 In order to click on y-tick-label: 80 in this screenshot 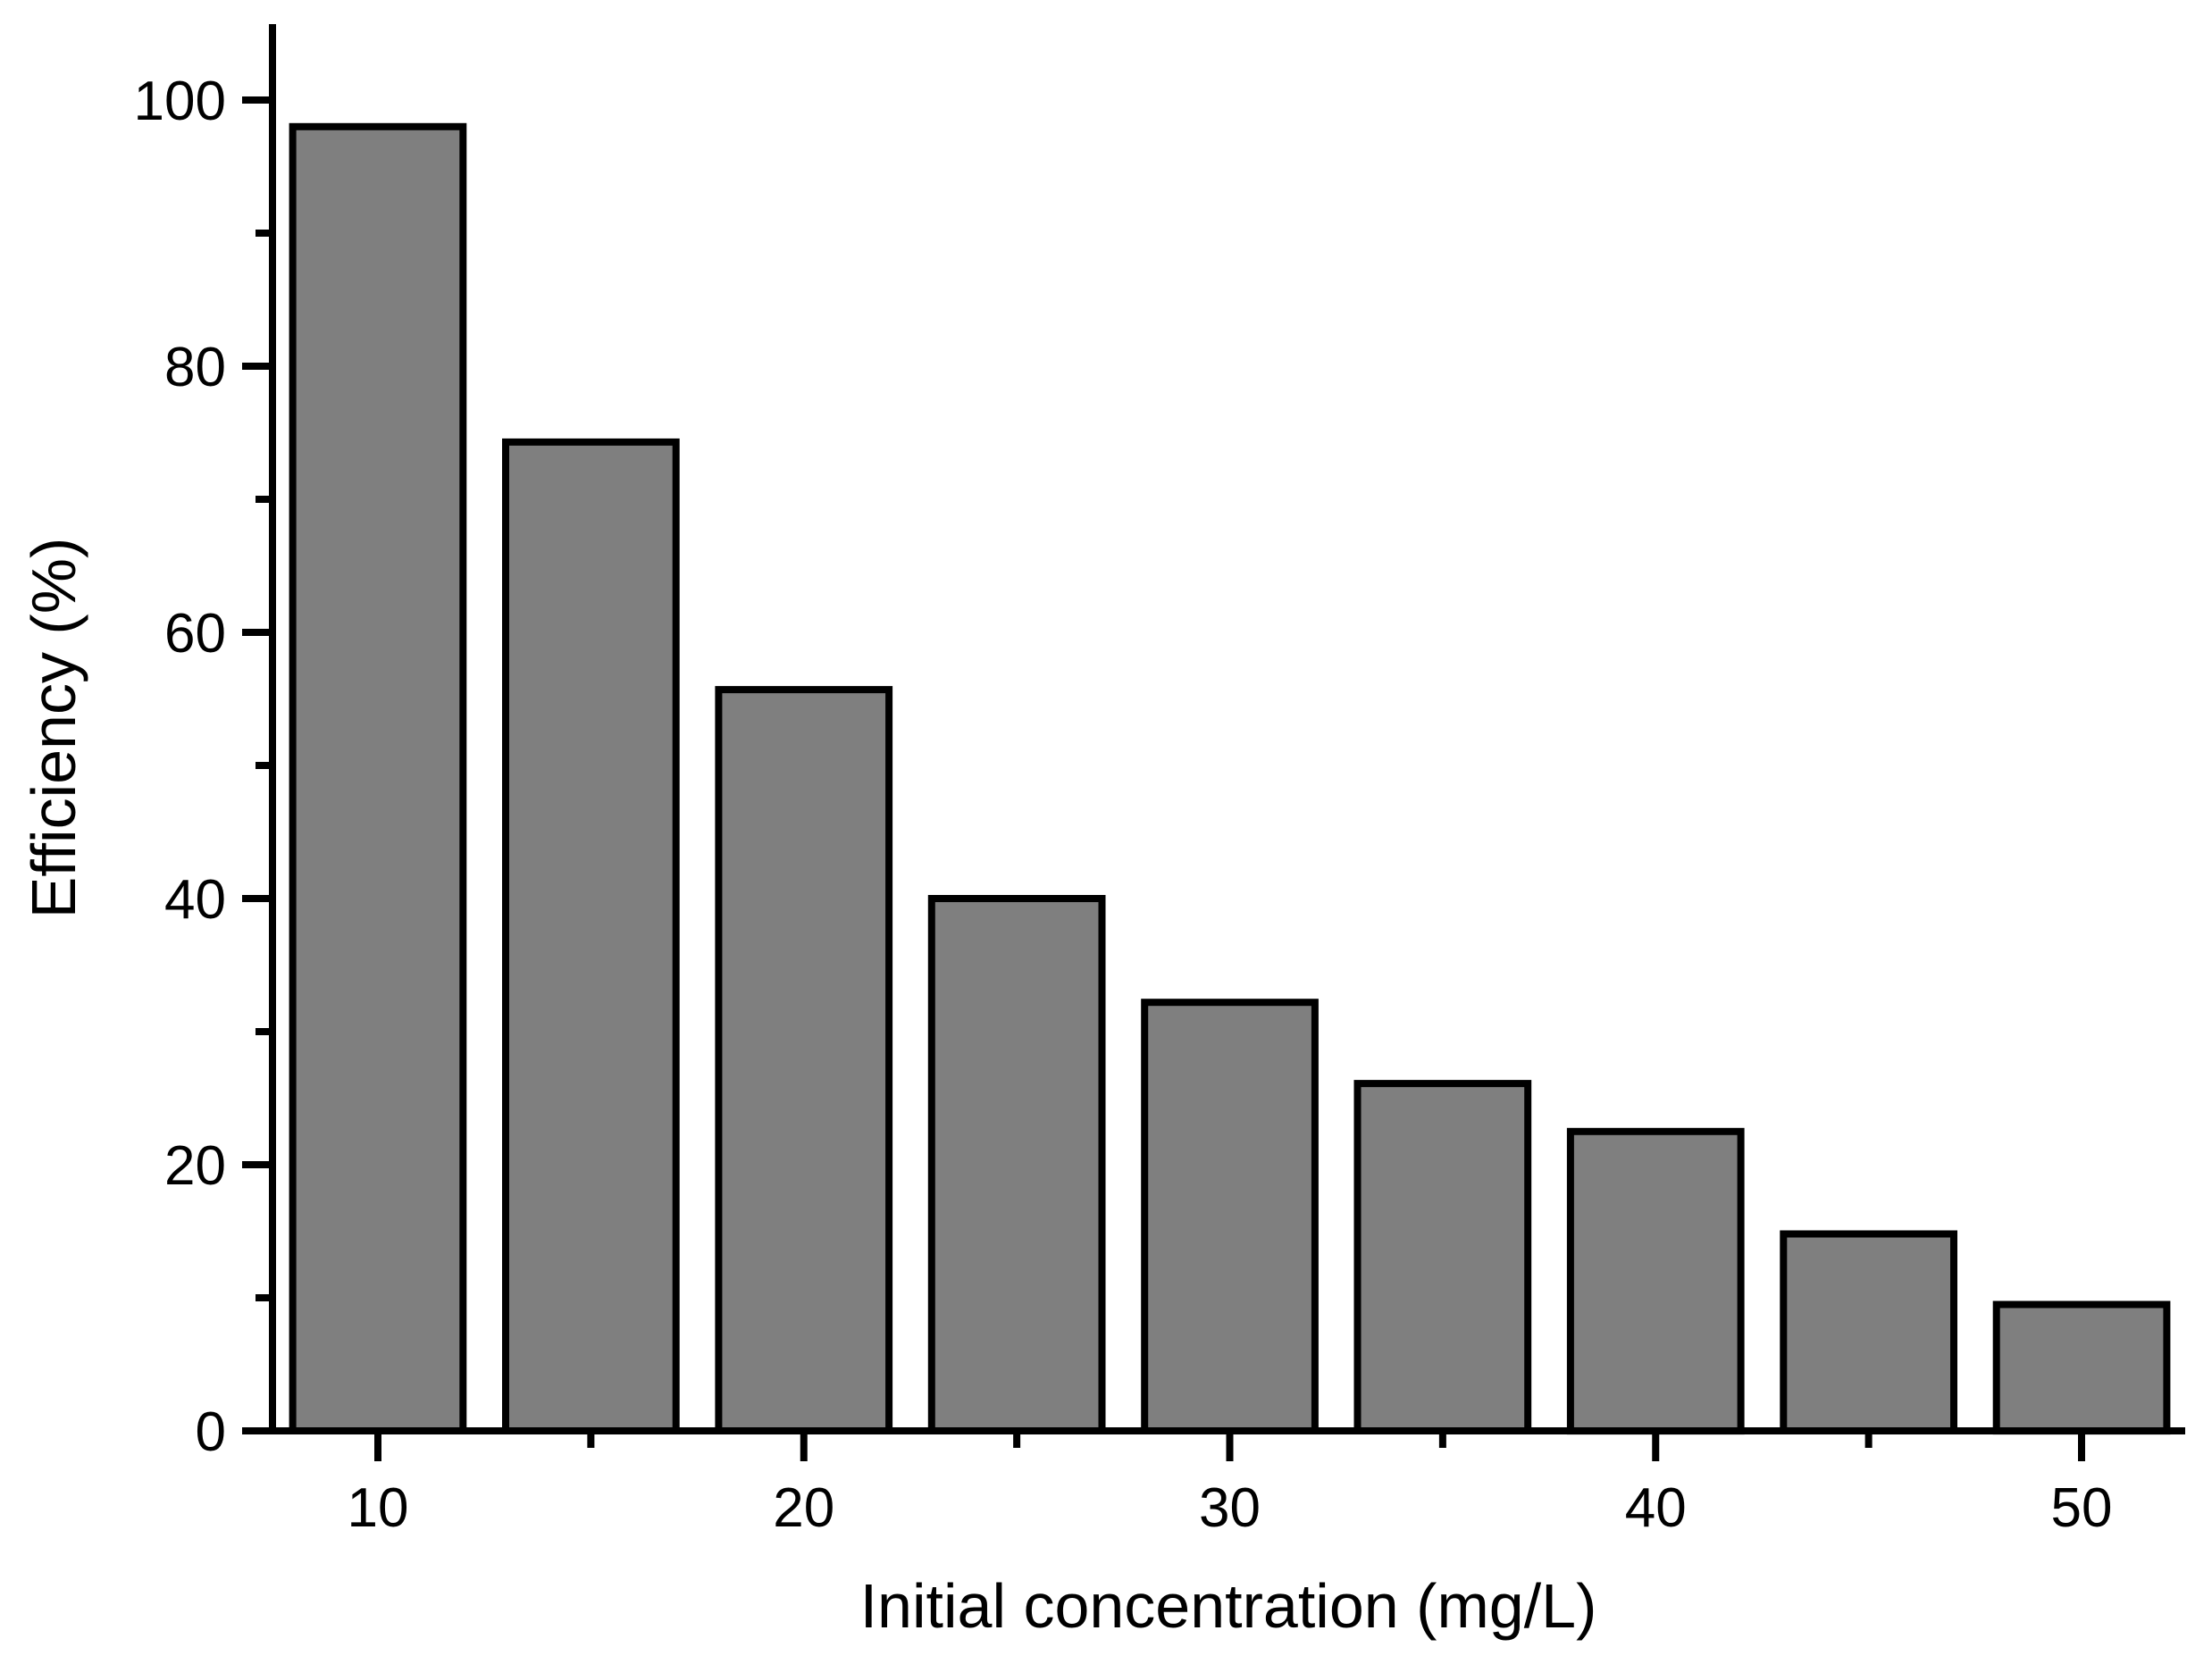, I will do `click(195, 368)`.